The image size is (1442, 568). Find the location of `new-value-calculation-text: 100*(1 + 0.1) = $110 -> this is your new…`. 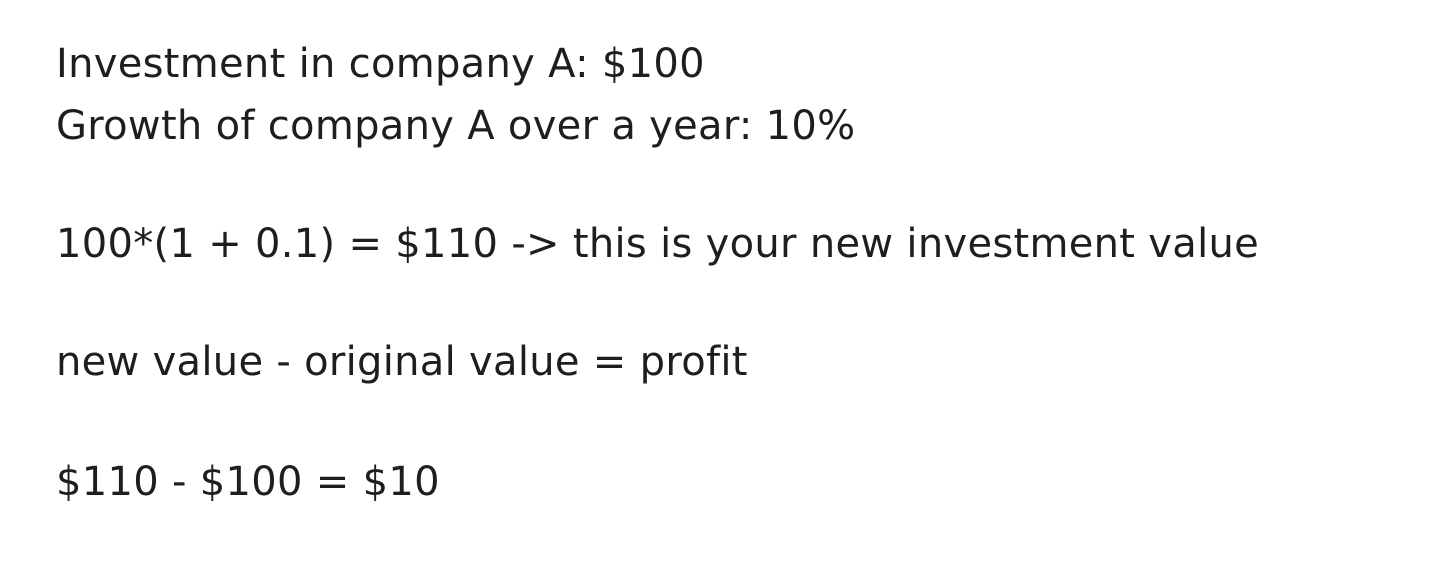

new-value-calculation-text: 100*(1 + 0.1) = $110 -> this is your new… is located at coordinates (658, 244).